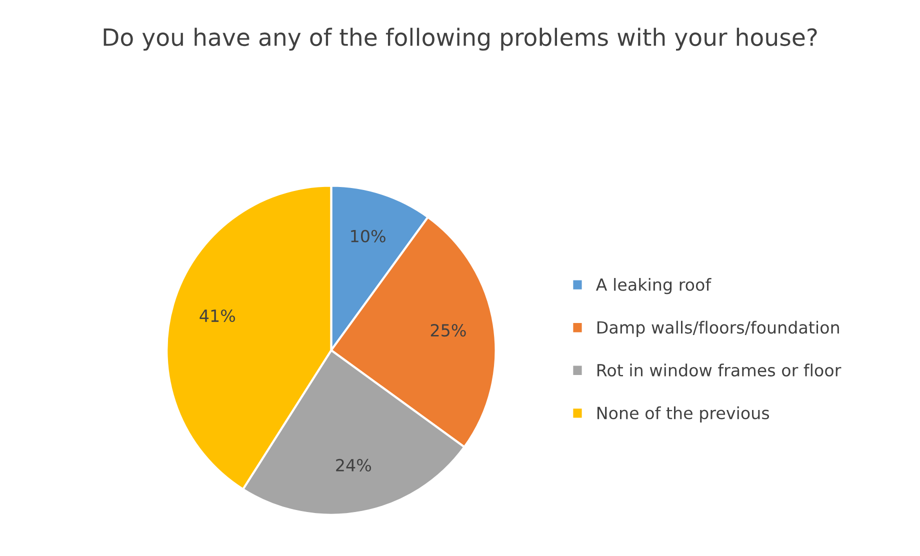  I want to click on legend-label: Rot in window frames or floor, so click(719, 370).